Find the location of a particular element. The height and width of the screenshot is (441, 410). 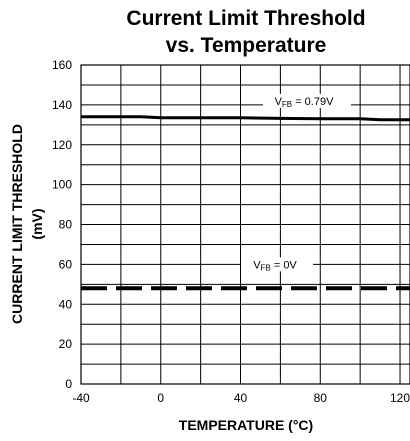

series-label-2: VFB = 0V is located at coordinates (275, 265).